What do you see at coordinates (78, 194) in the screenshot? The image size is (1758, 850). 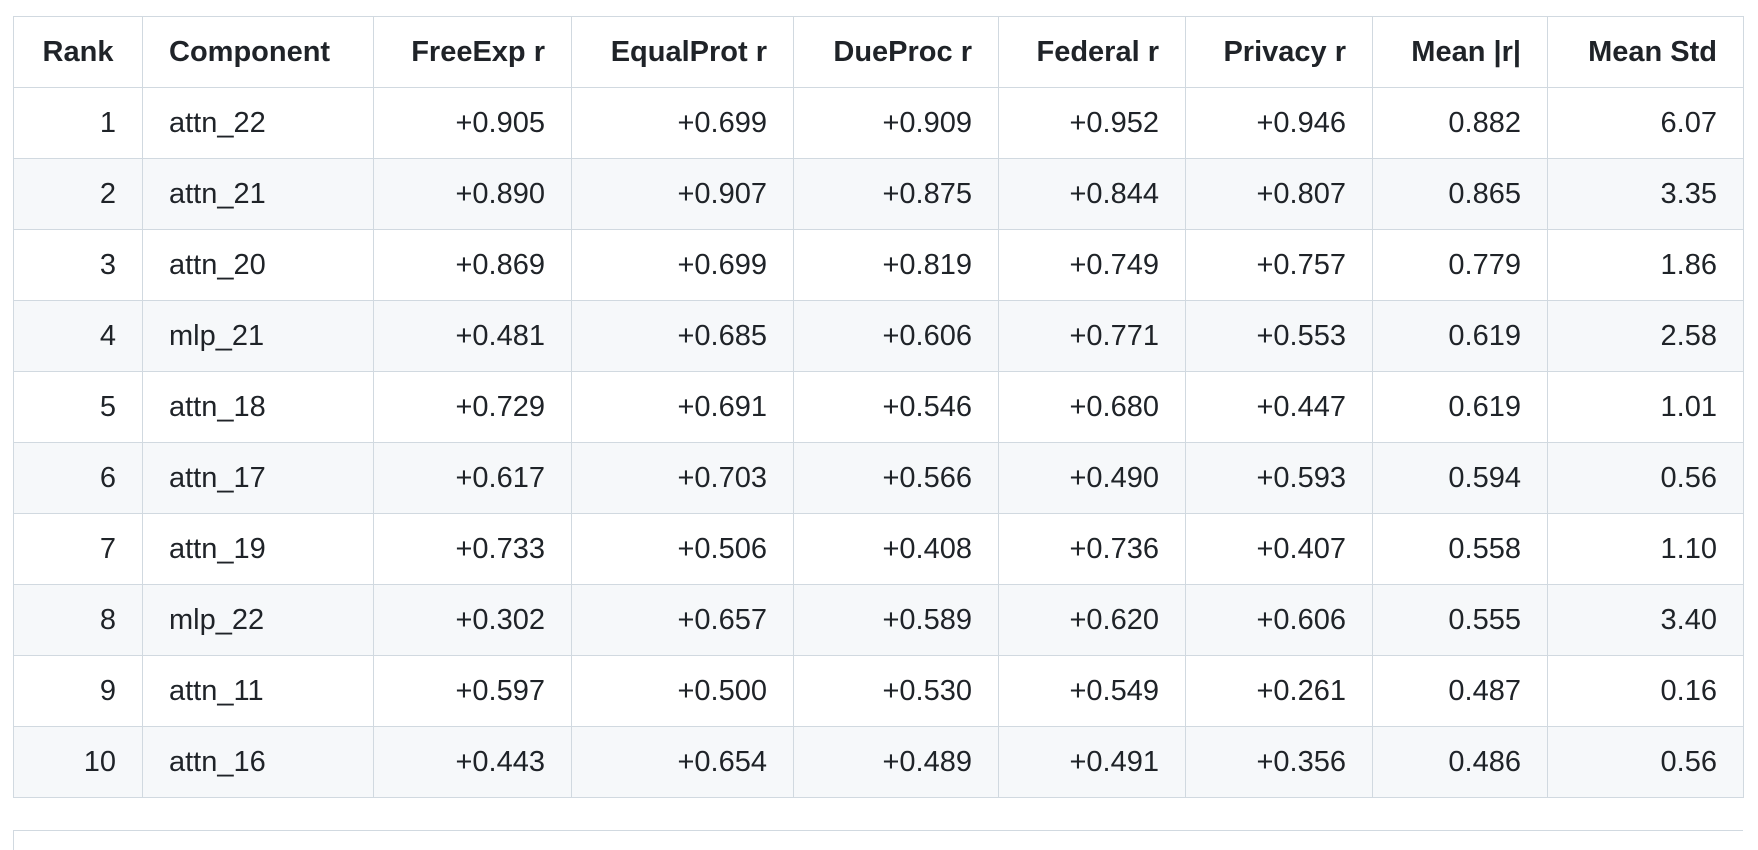 I see `table-cell: 2` at bounding box center [78, 194].